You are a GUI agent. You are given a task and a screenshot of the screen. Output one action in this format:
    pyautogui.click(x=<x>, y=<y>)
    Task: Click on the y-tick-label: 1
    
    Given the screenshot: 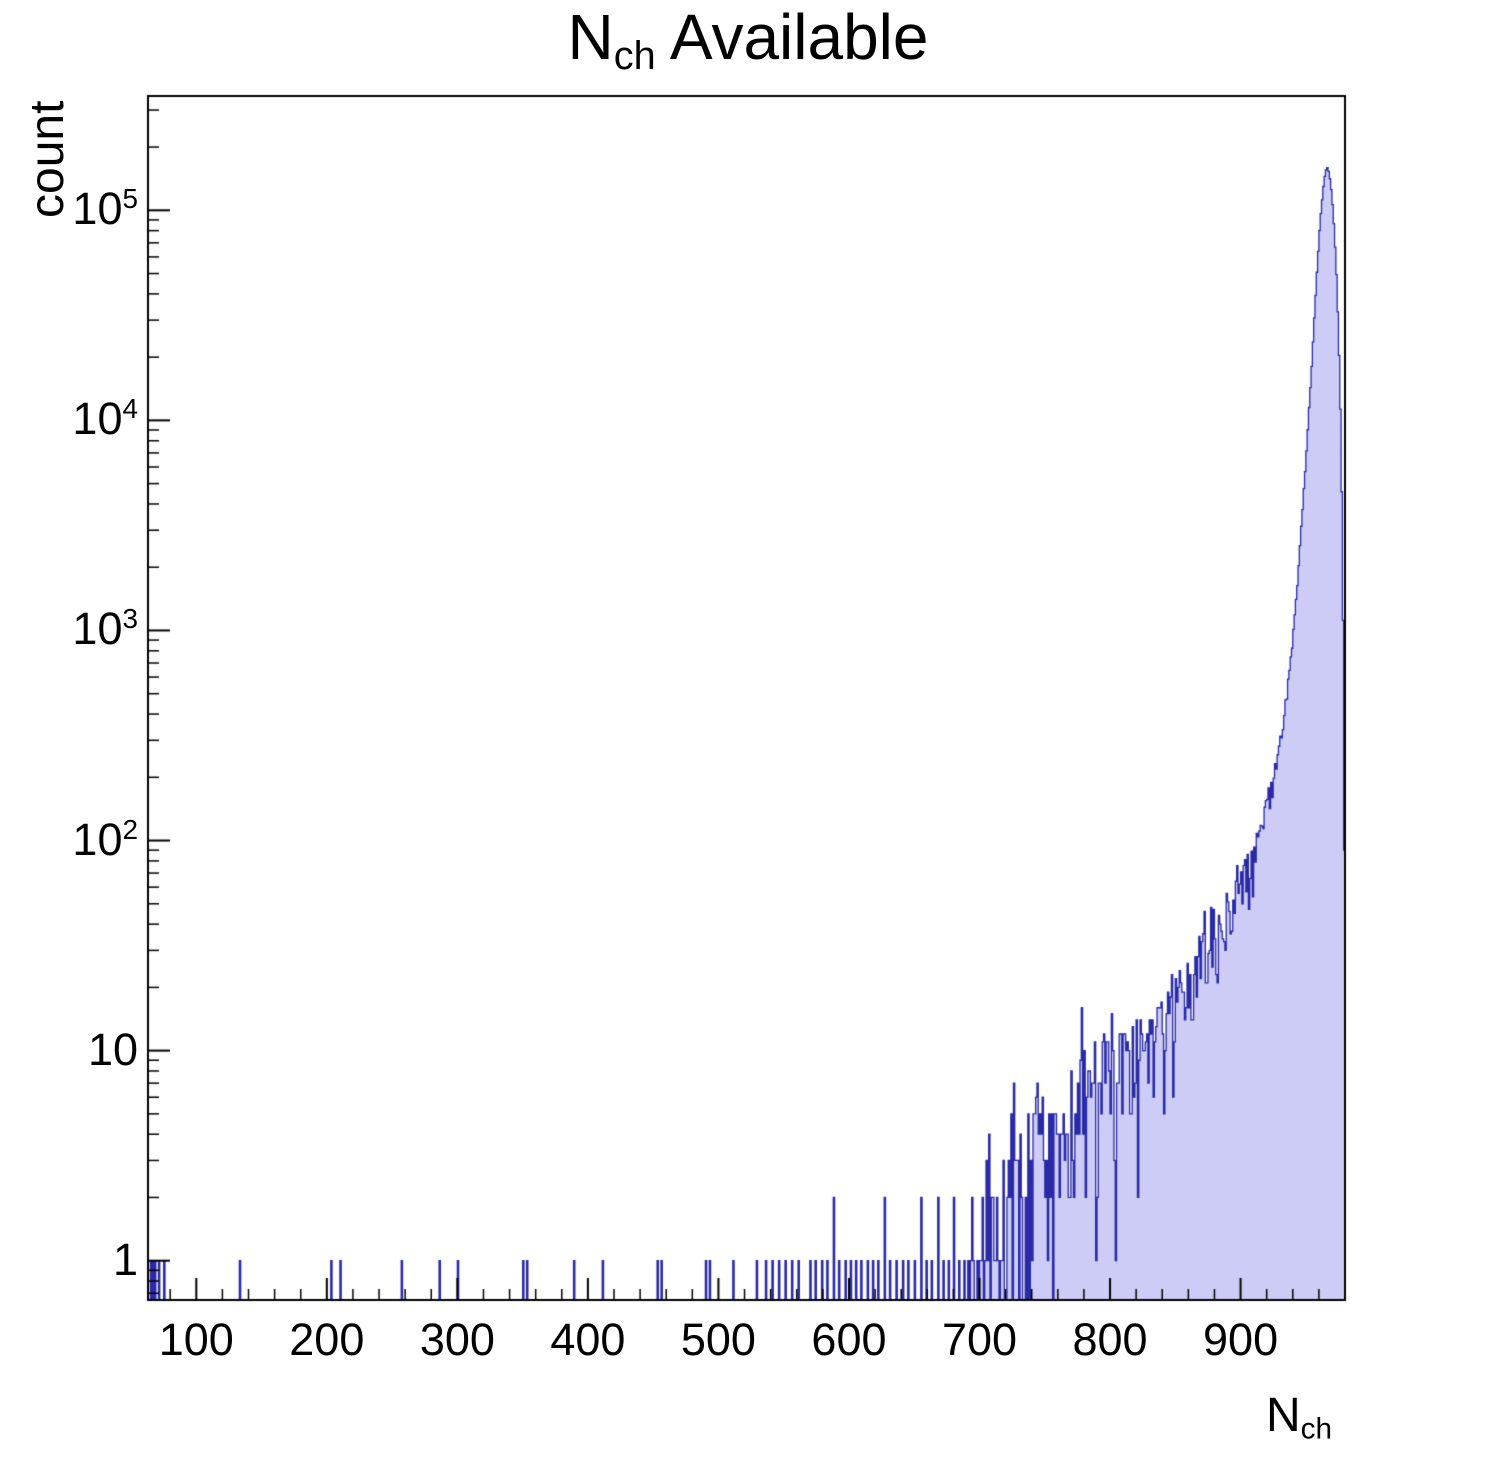 What is the action you would take?
    pyautogui.click(x=125, y=1259)
    